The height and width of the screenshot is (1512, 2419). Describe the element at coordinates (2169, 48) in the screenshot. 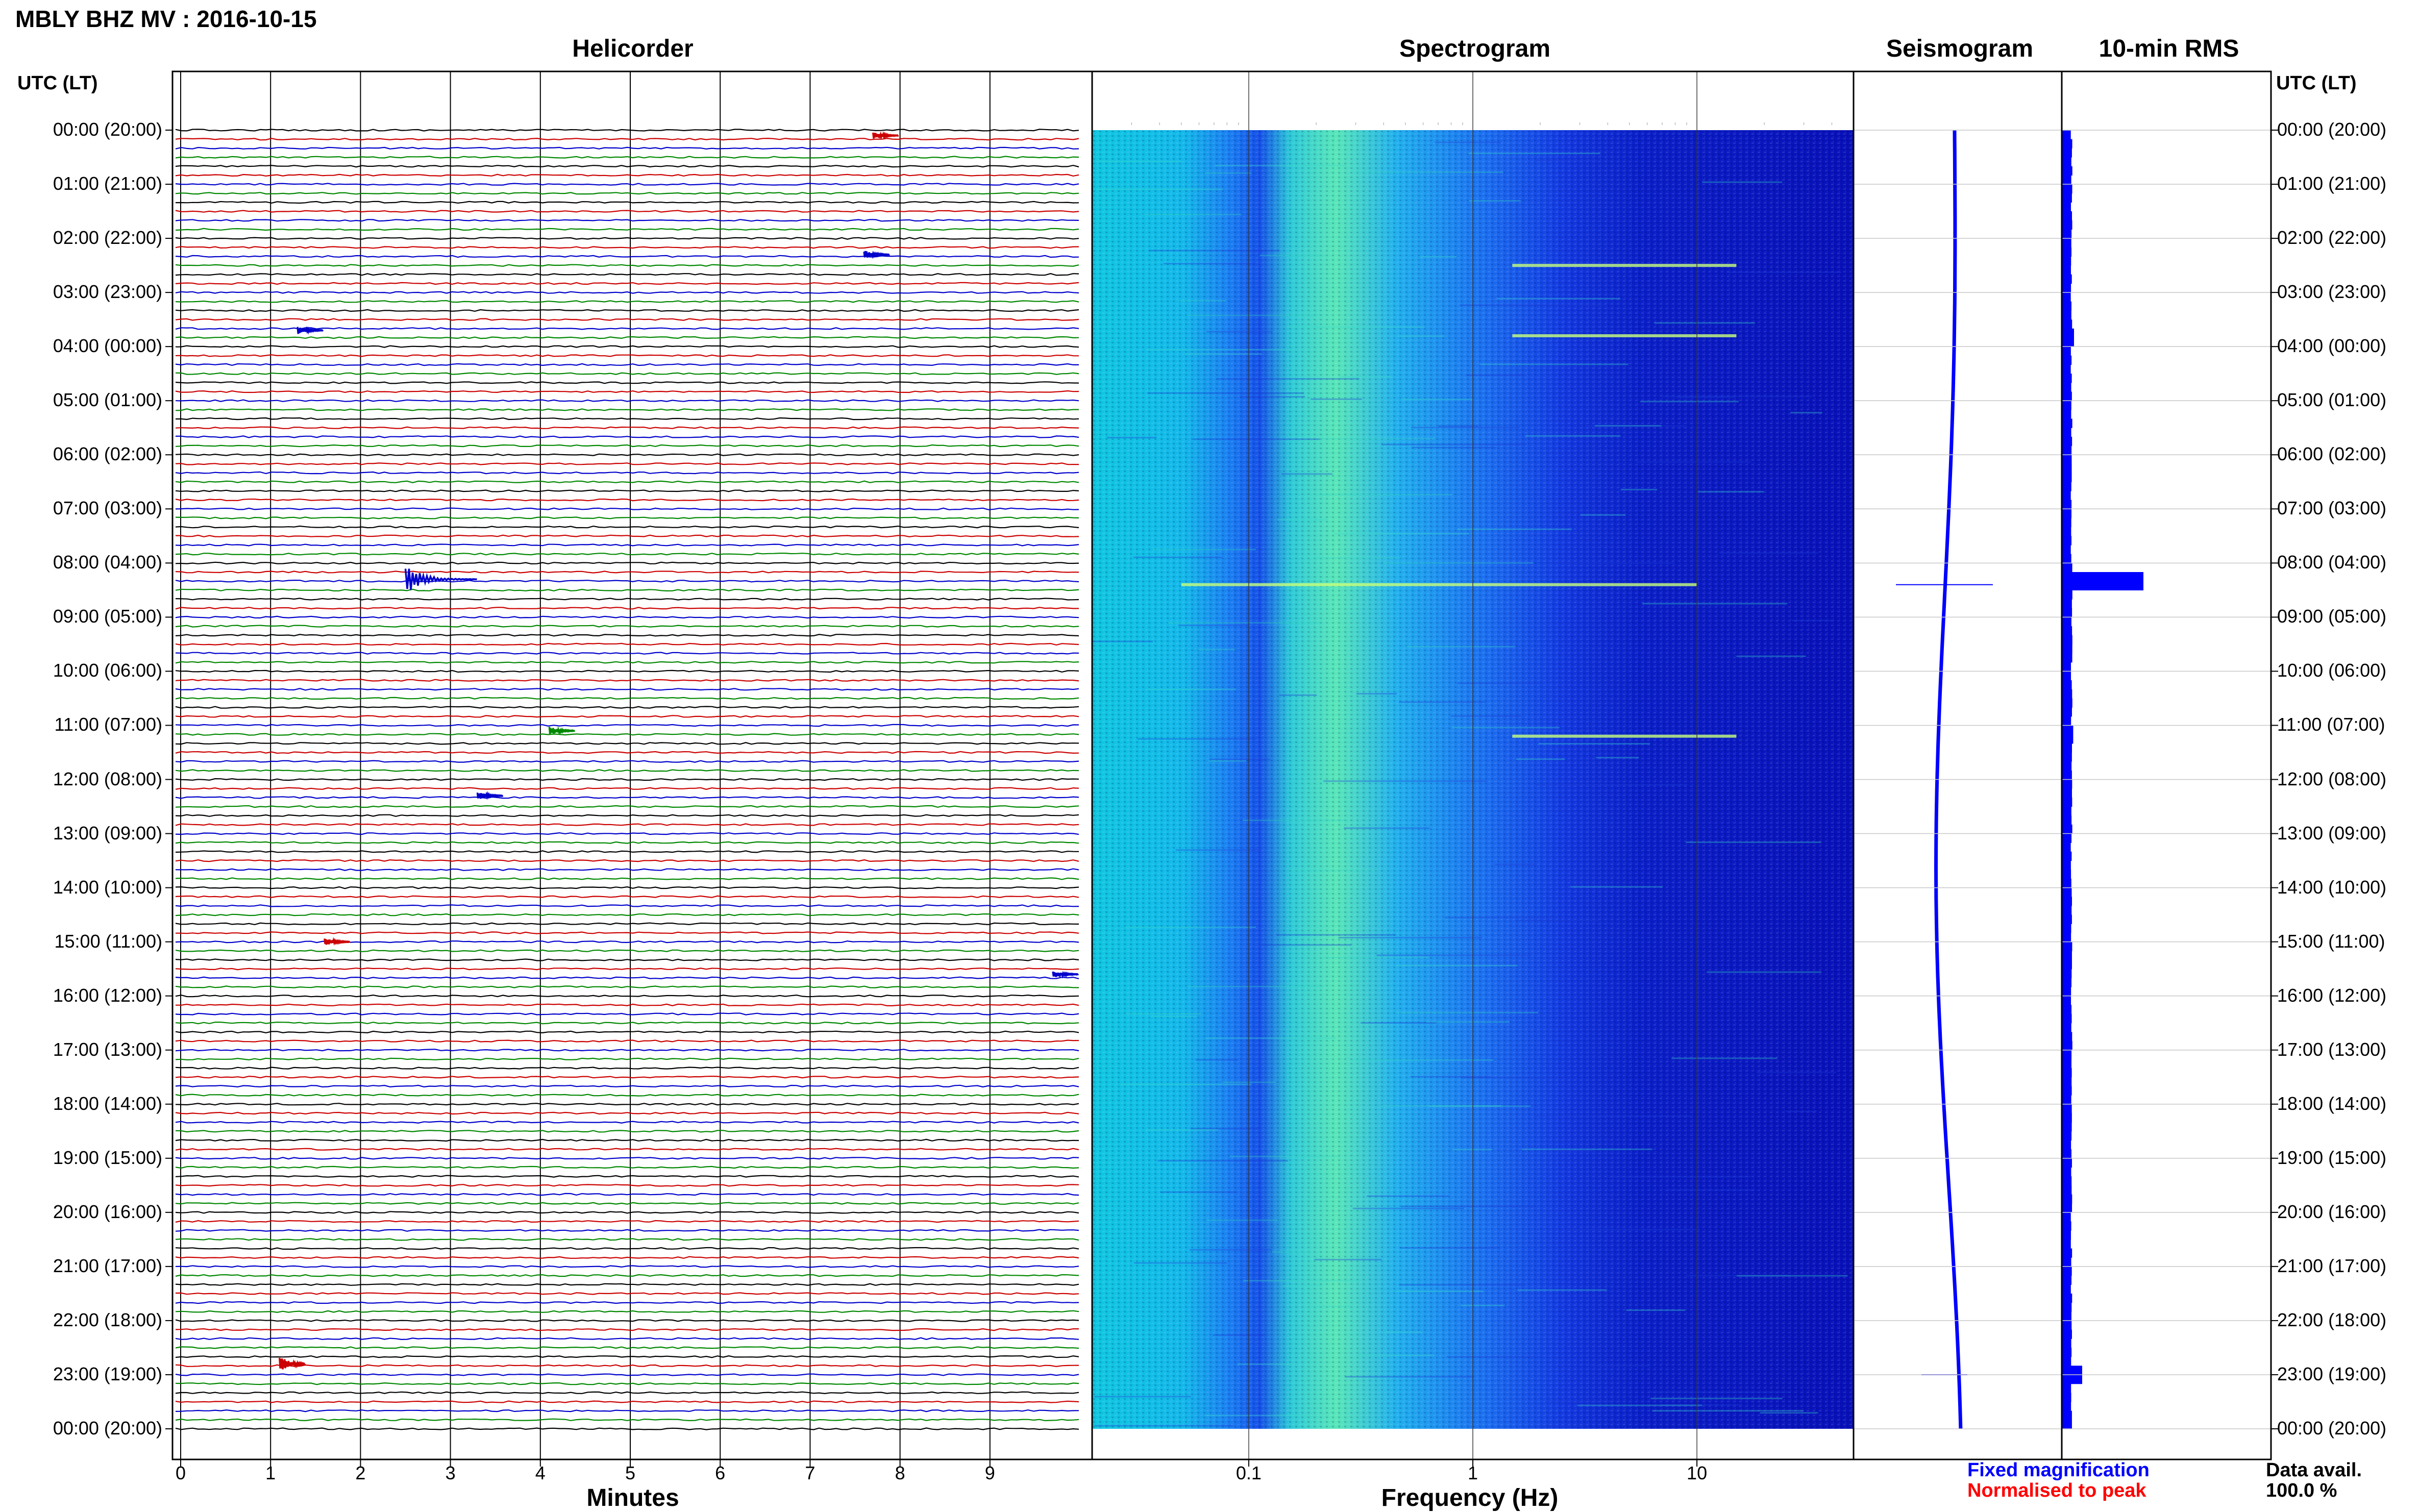

I see `rms-title: 10-min RMS` at that location.